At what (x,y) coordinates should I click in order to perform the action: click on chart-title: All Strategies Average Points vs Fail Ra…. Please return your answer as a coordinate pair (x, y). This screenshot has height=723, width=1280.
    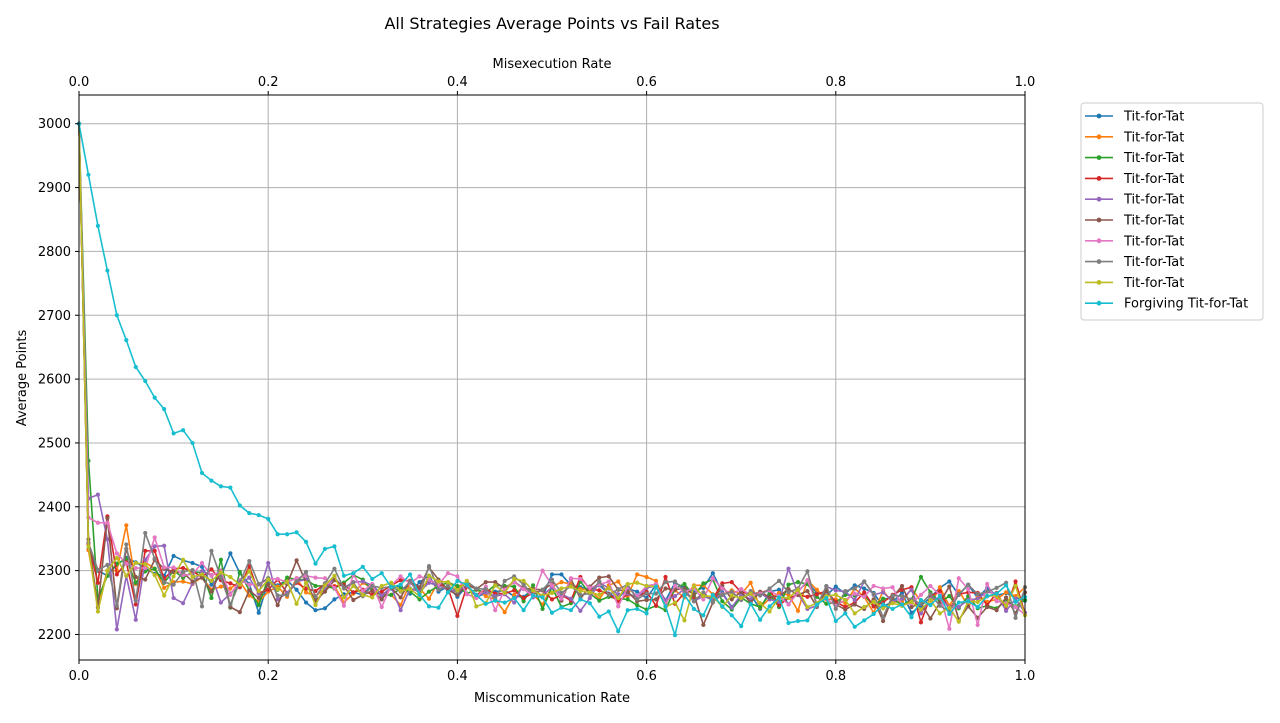
    Looking at the image, I should click on (551, 23).